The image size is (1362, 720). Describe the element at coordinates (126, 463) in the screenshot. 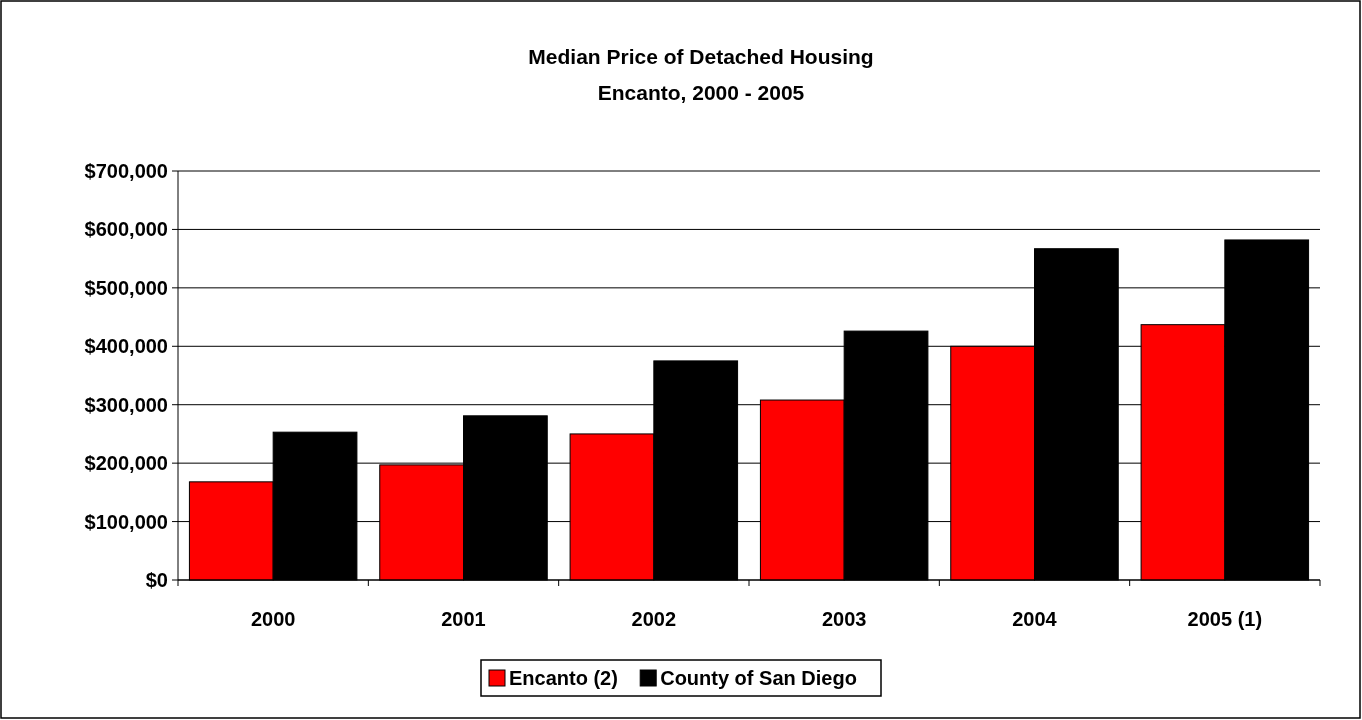

I see `y-tick-label: $200,000` at that location.